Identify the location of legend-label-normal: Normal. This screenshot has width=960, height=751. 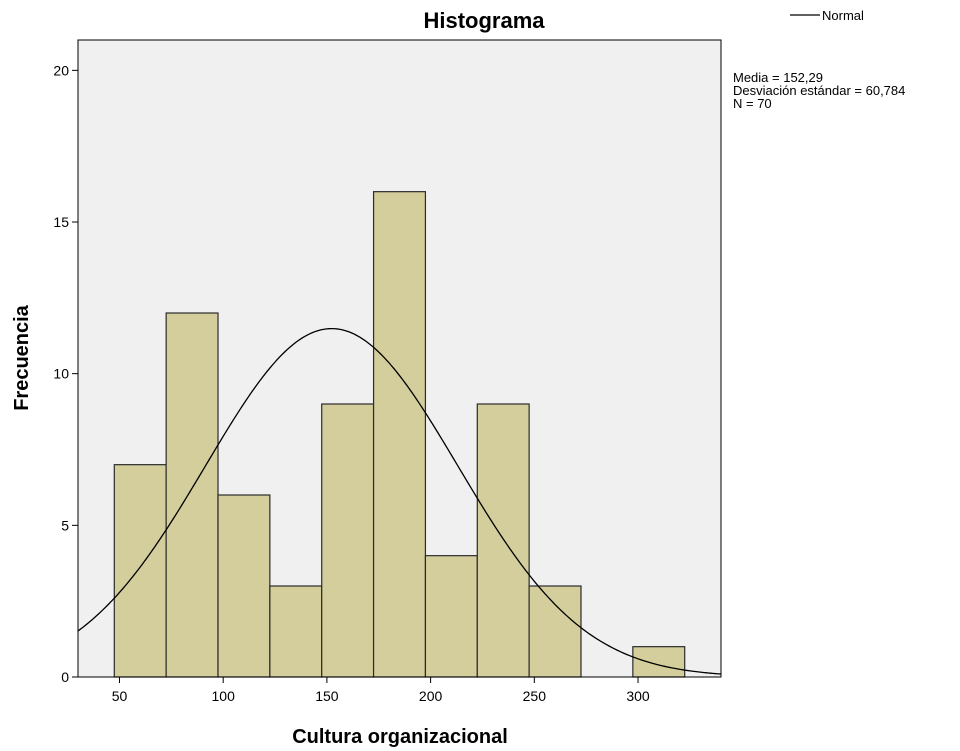
(843, 15).